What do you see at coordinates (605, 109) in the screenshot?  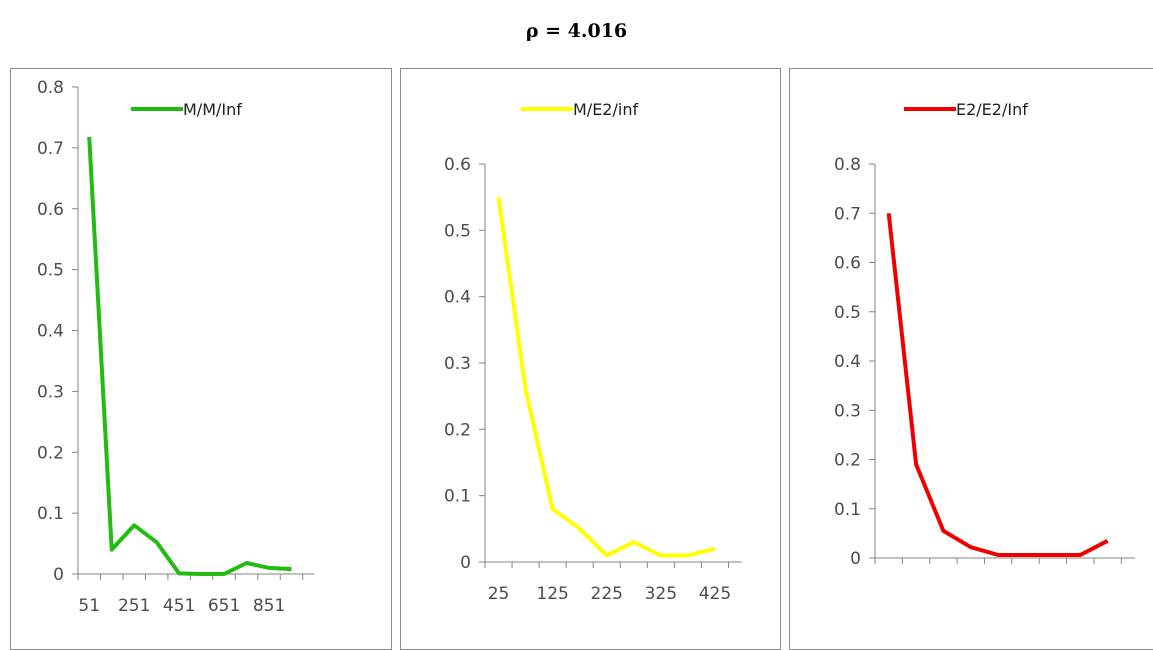 I see `legend-label: M/E2/inf` at bounding box center [605, 109].